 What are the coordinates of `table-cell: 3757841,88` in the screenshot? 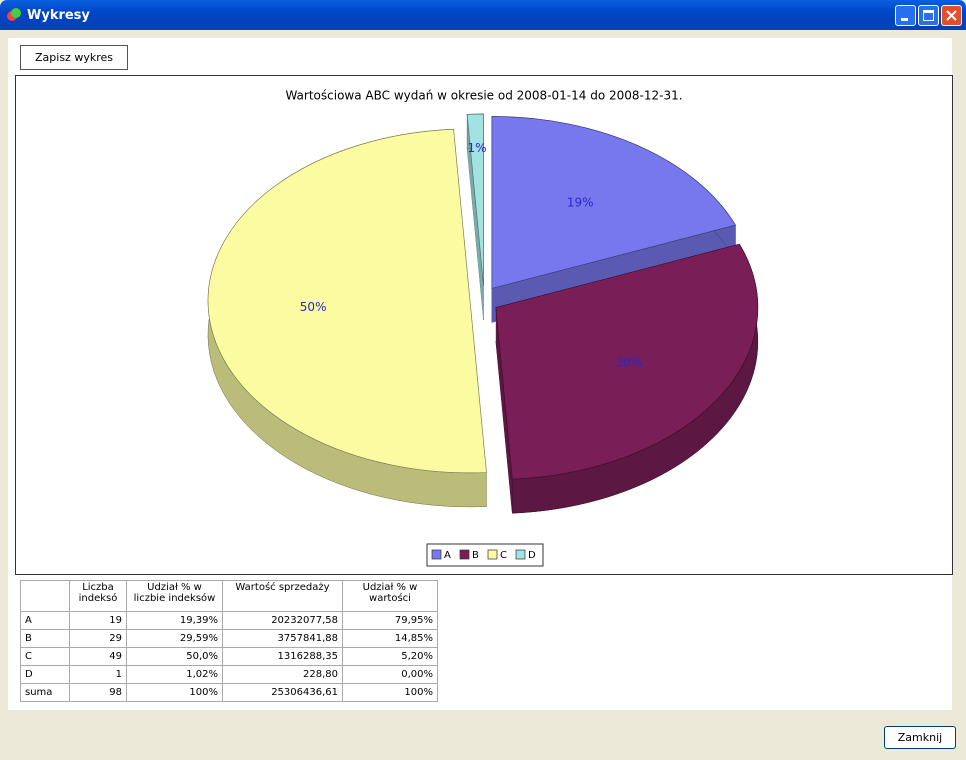 It's located at (282, 638).